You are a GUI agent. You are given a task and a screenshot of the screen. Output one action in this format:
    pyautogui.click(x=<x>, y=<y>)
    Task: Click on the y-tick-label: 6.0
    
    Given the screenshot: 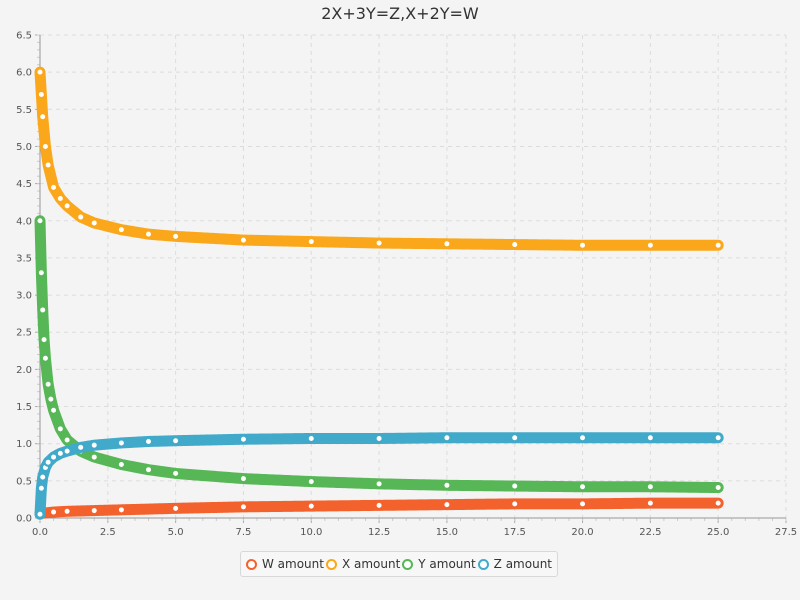 What is the action you would take?
    pyautogui.click(x=24, y=73)
    